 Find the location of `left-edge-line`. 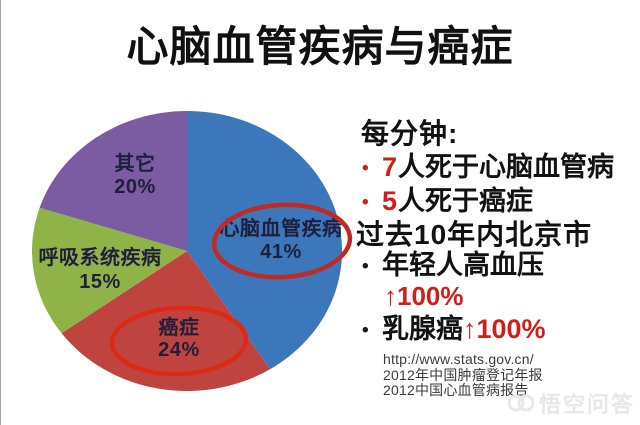

left-edge-line is located at coordinates (0, 212).